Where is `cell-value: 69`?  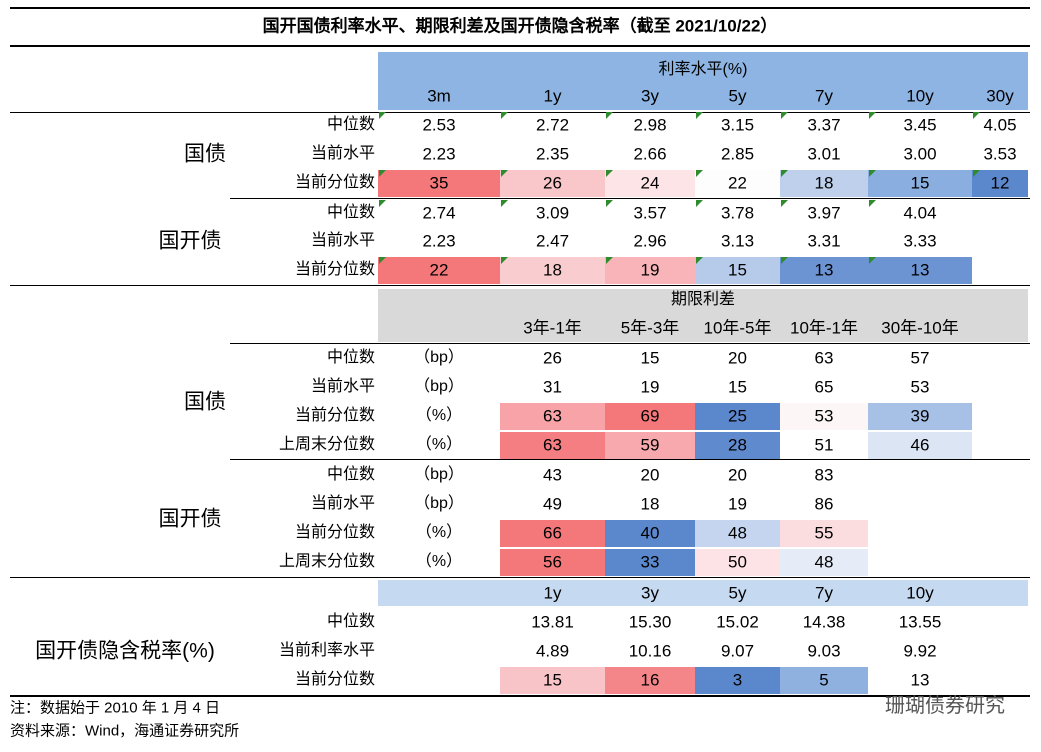 cell-value: 69 is located at coordinates (650, 416).